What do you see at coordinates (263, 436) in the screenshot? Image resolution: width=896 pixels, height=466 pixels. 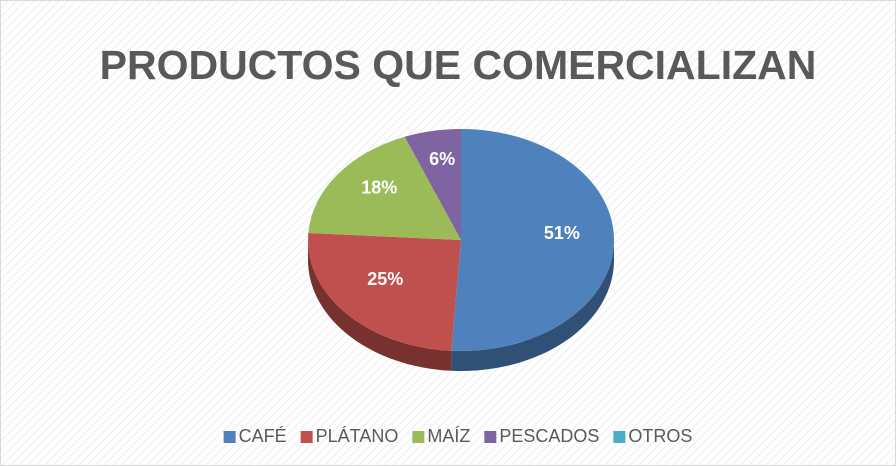 I see `legend-label: CAFÉ` at bounding box center [263, 436].